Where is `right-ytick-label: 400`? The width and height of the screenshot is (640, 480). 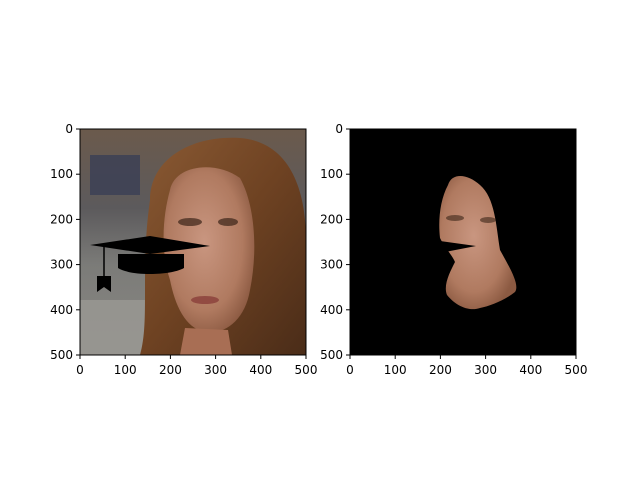
right-ytick-label: 400 is located at coordinates (331, 310).